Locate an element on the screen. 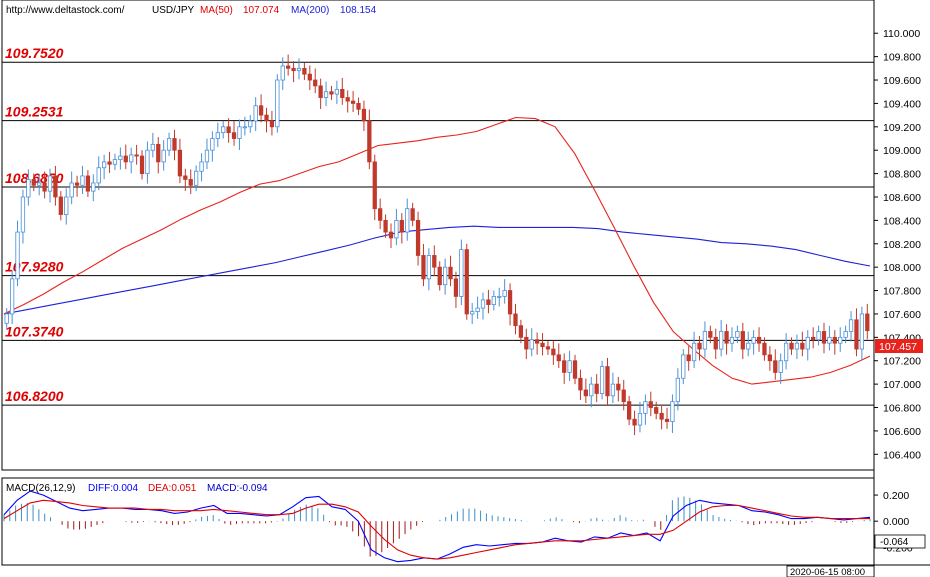  macd-dea-label: DEA:0.051 is located at coordinates (172, 488).